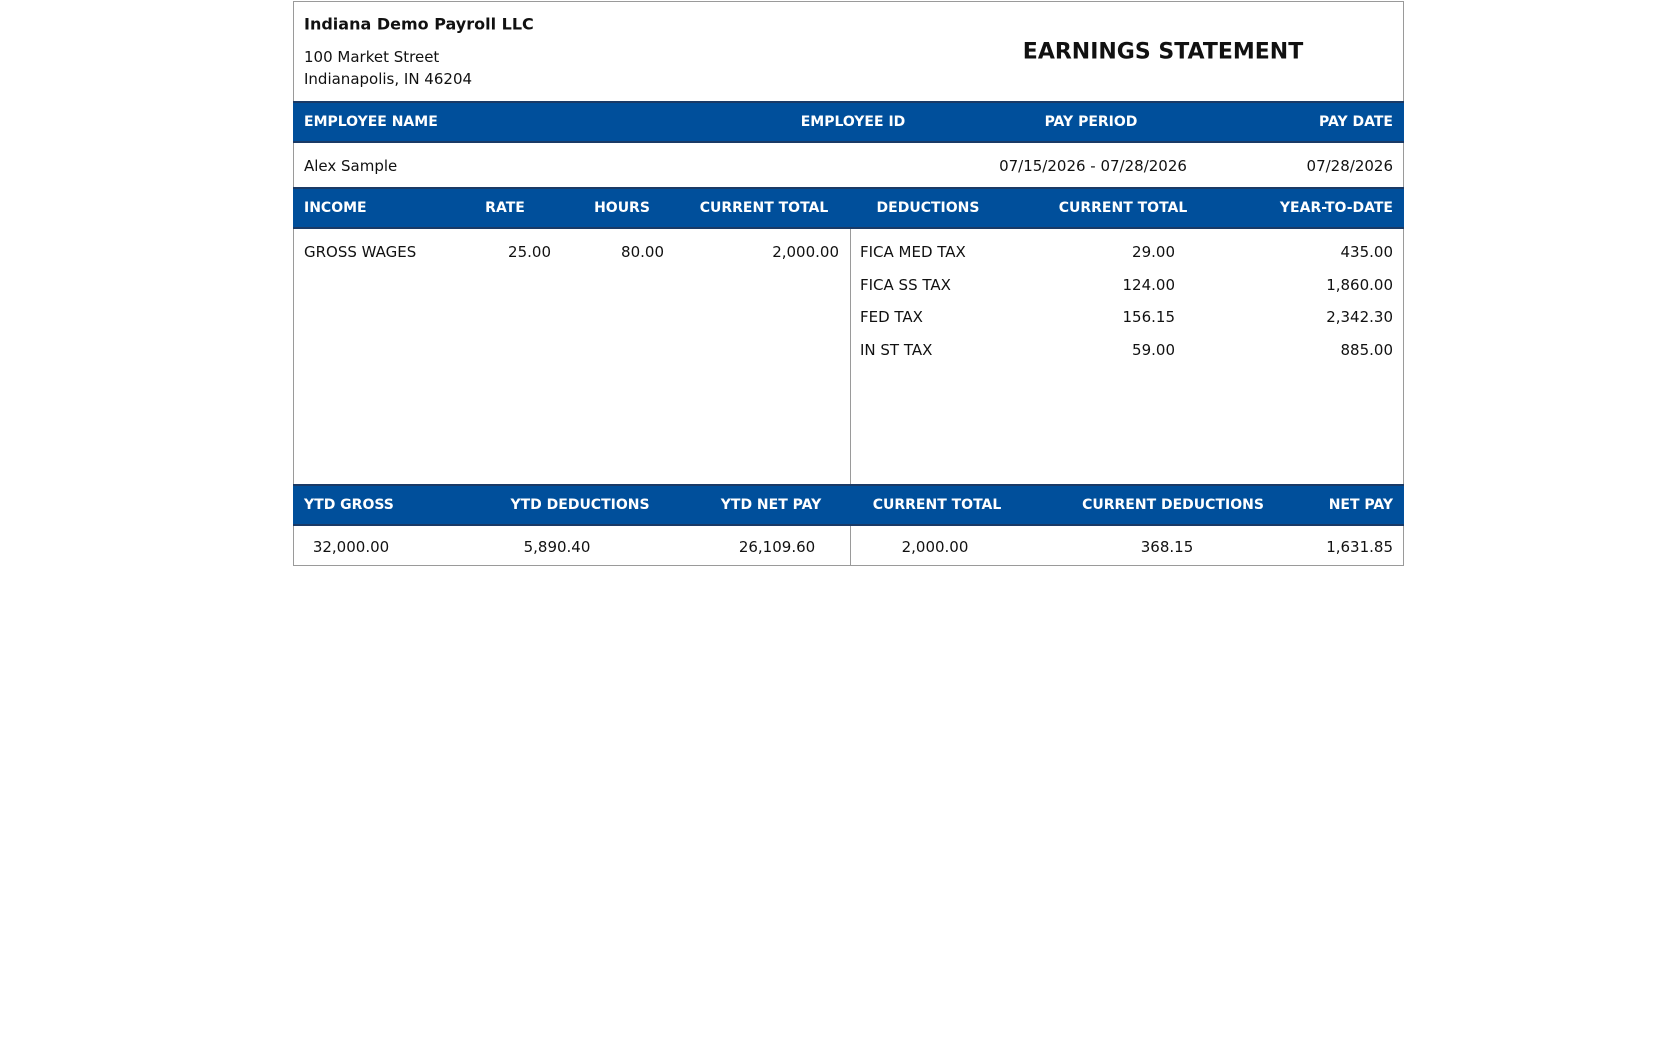 This screenshot has height=1050, width=1680. What do you see at coordinates (349, 505) in the screenshot?
I see `col-header: YTD GROSS` at bounding box center [349, 505].